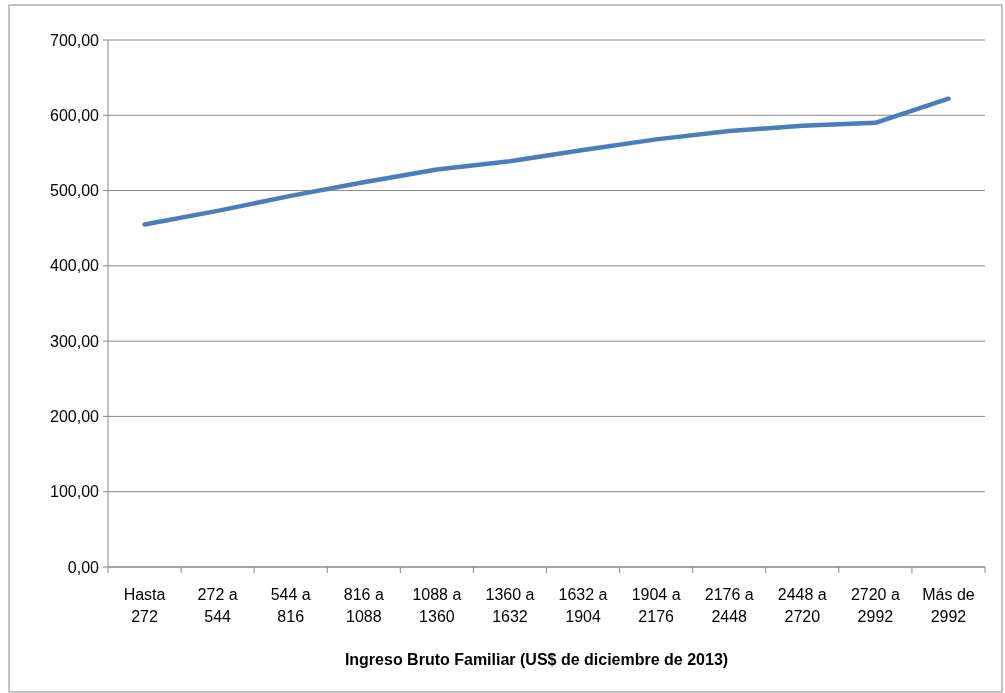 The width and height of the screenshot is (1005, 693). What do you see at coordinates (75, 191) in the screenshot?
I see `y-tick-label: 500,00` at bounding box center [75, 191].